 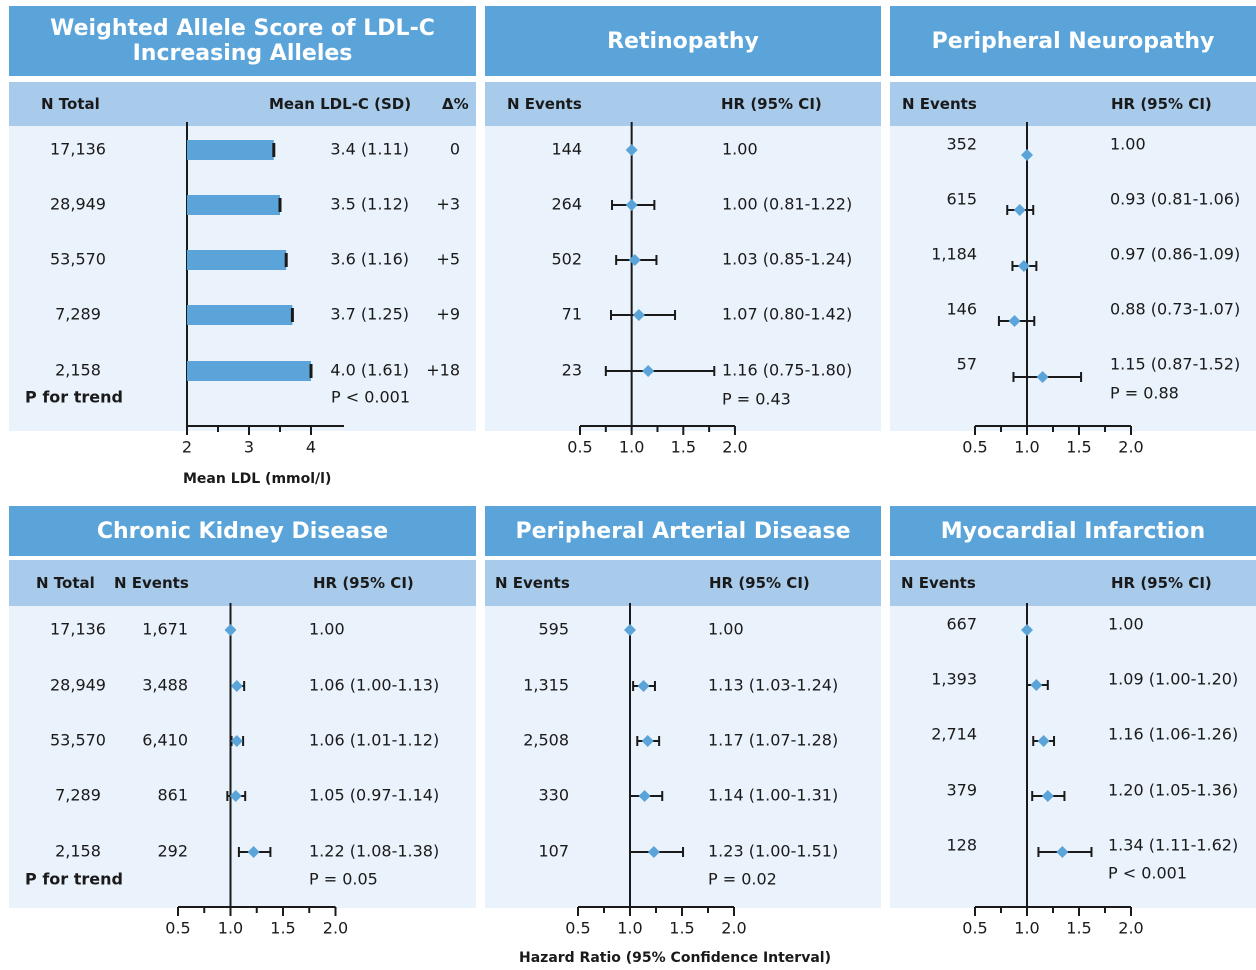 What do you see at coordinates (374, 685) in the screenshot?
I see `hr-ci-label: 1.06 (1.00-1.13)` at bounding box center [374, 685].